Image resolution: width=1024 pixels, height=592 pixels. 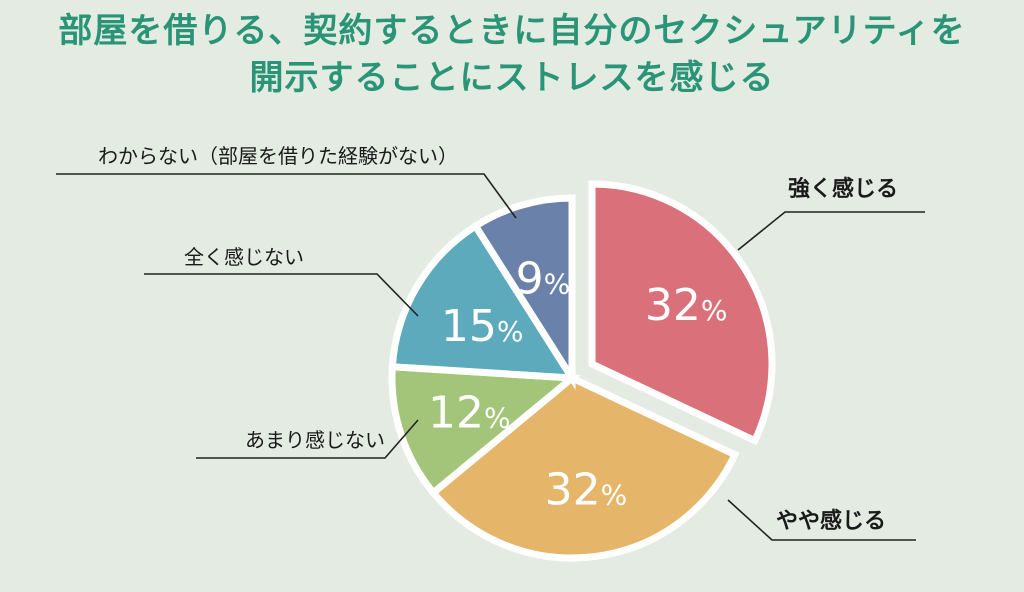 I want to click on chart-title-line-1: 部屋を借りる、契約するときに自分のセクシュアリティを, so click(x=512, y=31).